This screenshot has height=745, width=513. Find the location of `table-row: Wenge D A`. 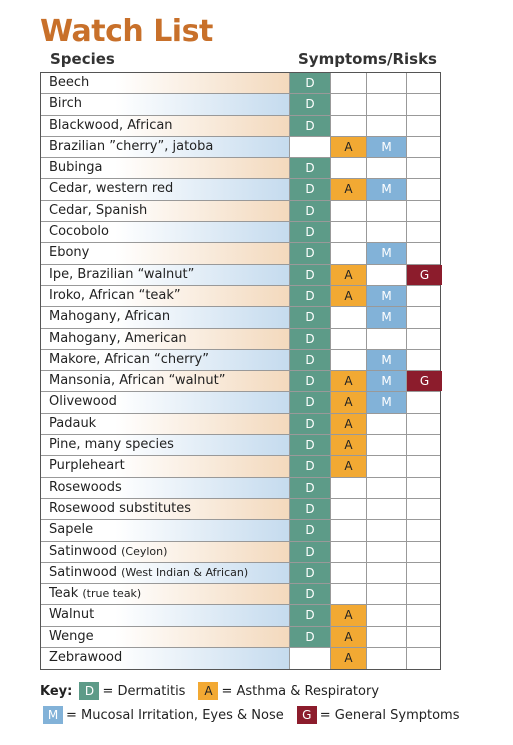

table-row: Wenge D A is located at coordinates (241, 637).